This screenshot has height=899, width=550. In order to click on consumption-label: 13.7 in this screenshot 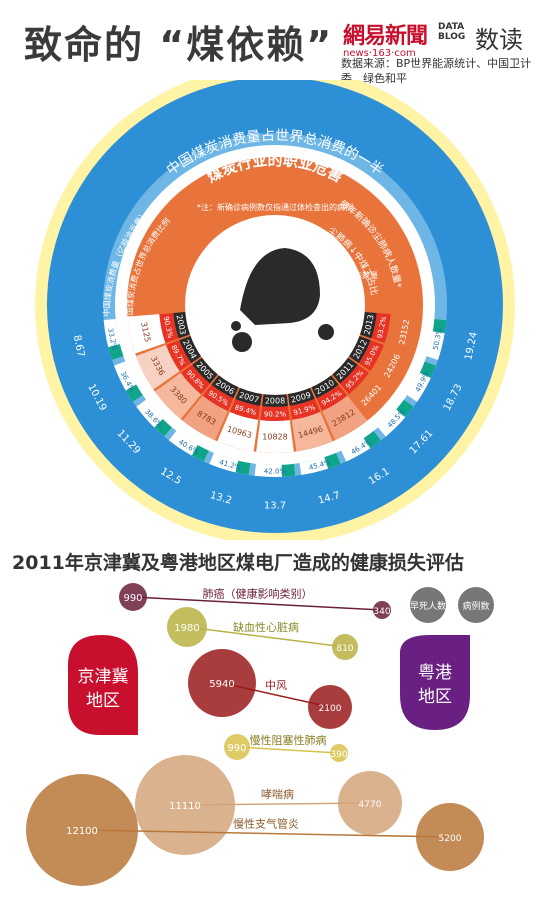, I will do `click(275, 505)`.